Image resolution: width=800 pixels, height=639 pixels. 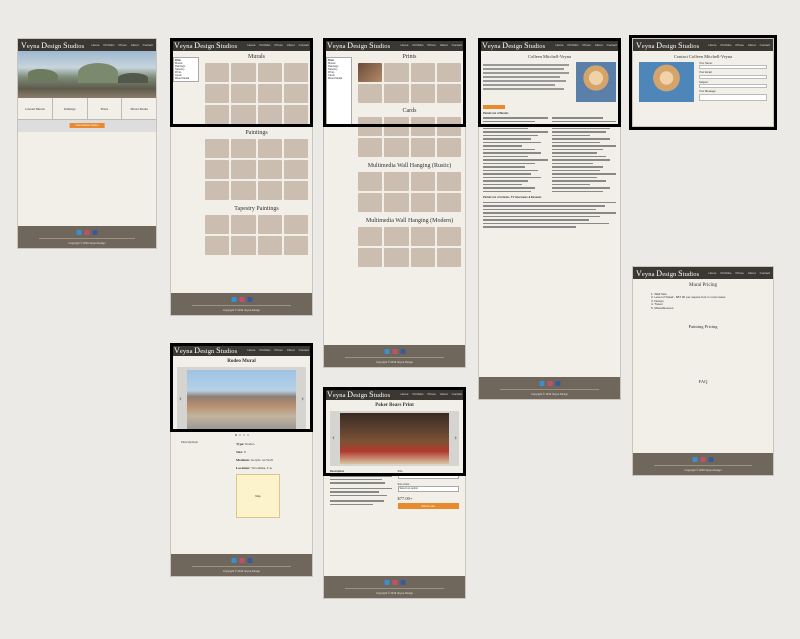 What do you see at coordinates (733, 67) in the screenshot?
I see `name-field` at bounding box center [733, 67].